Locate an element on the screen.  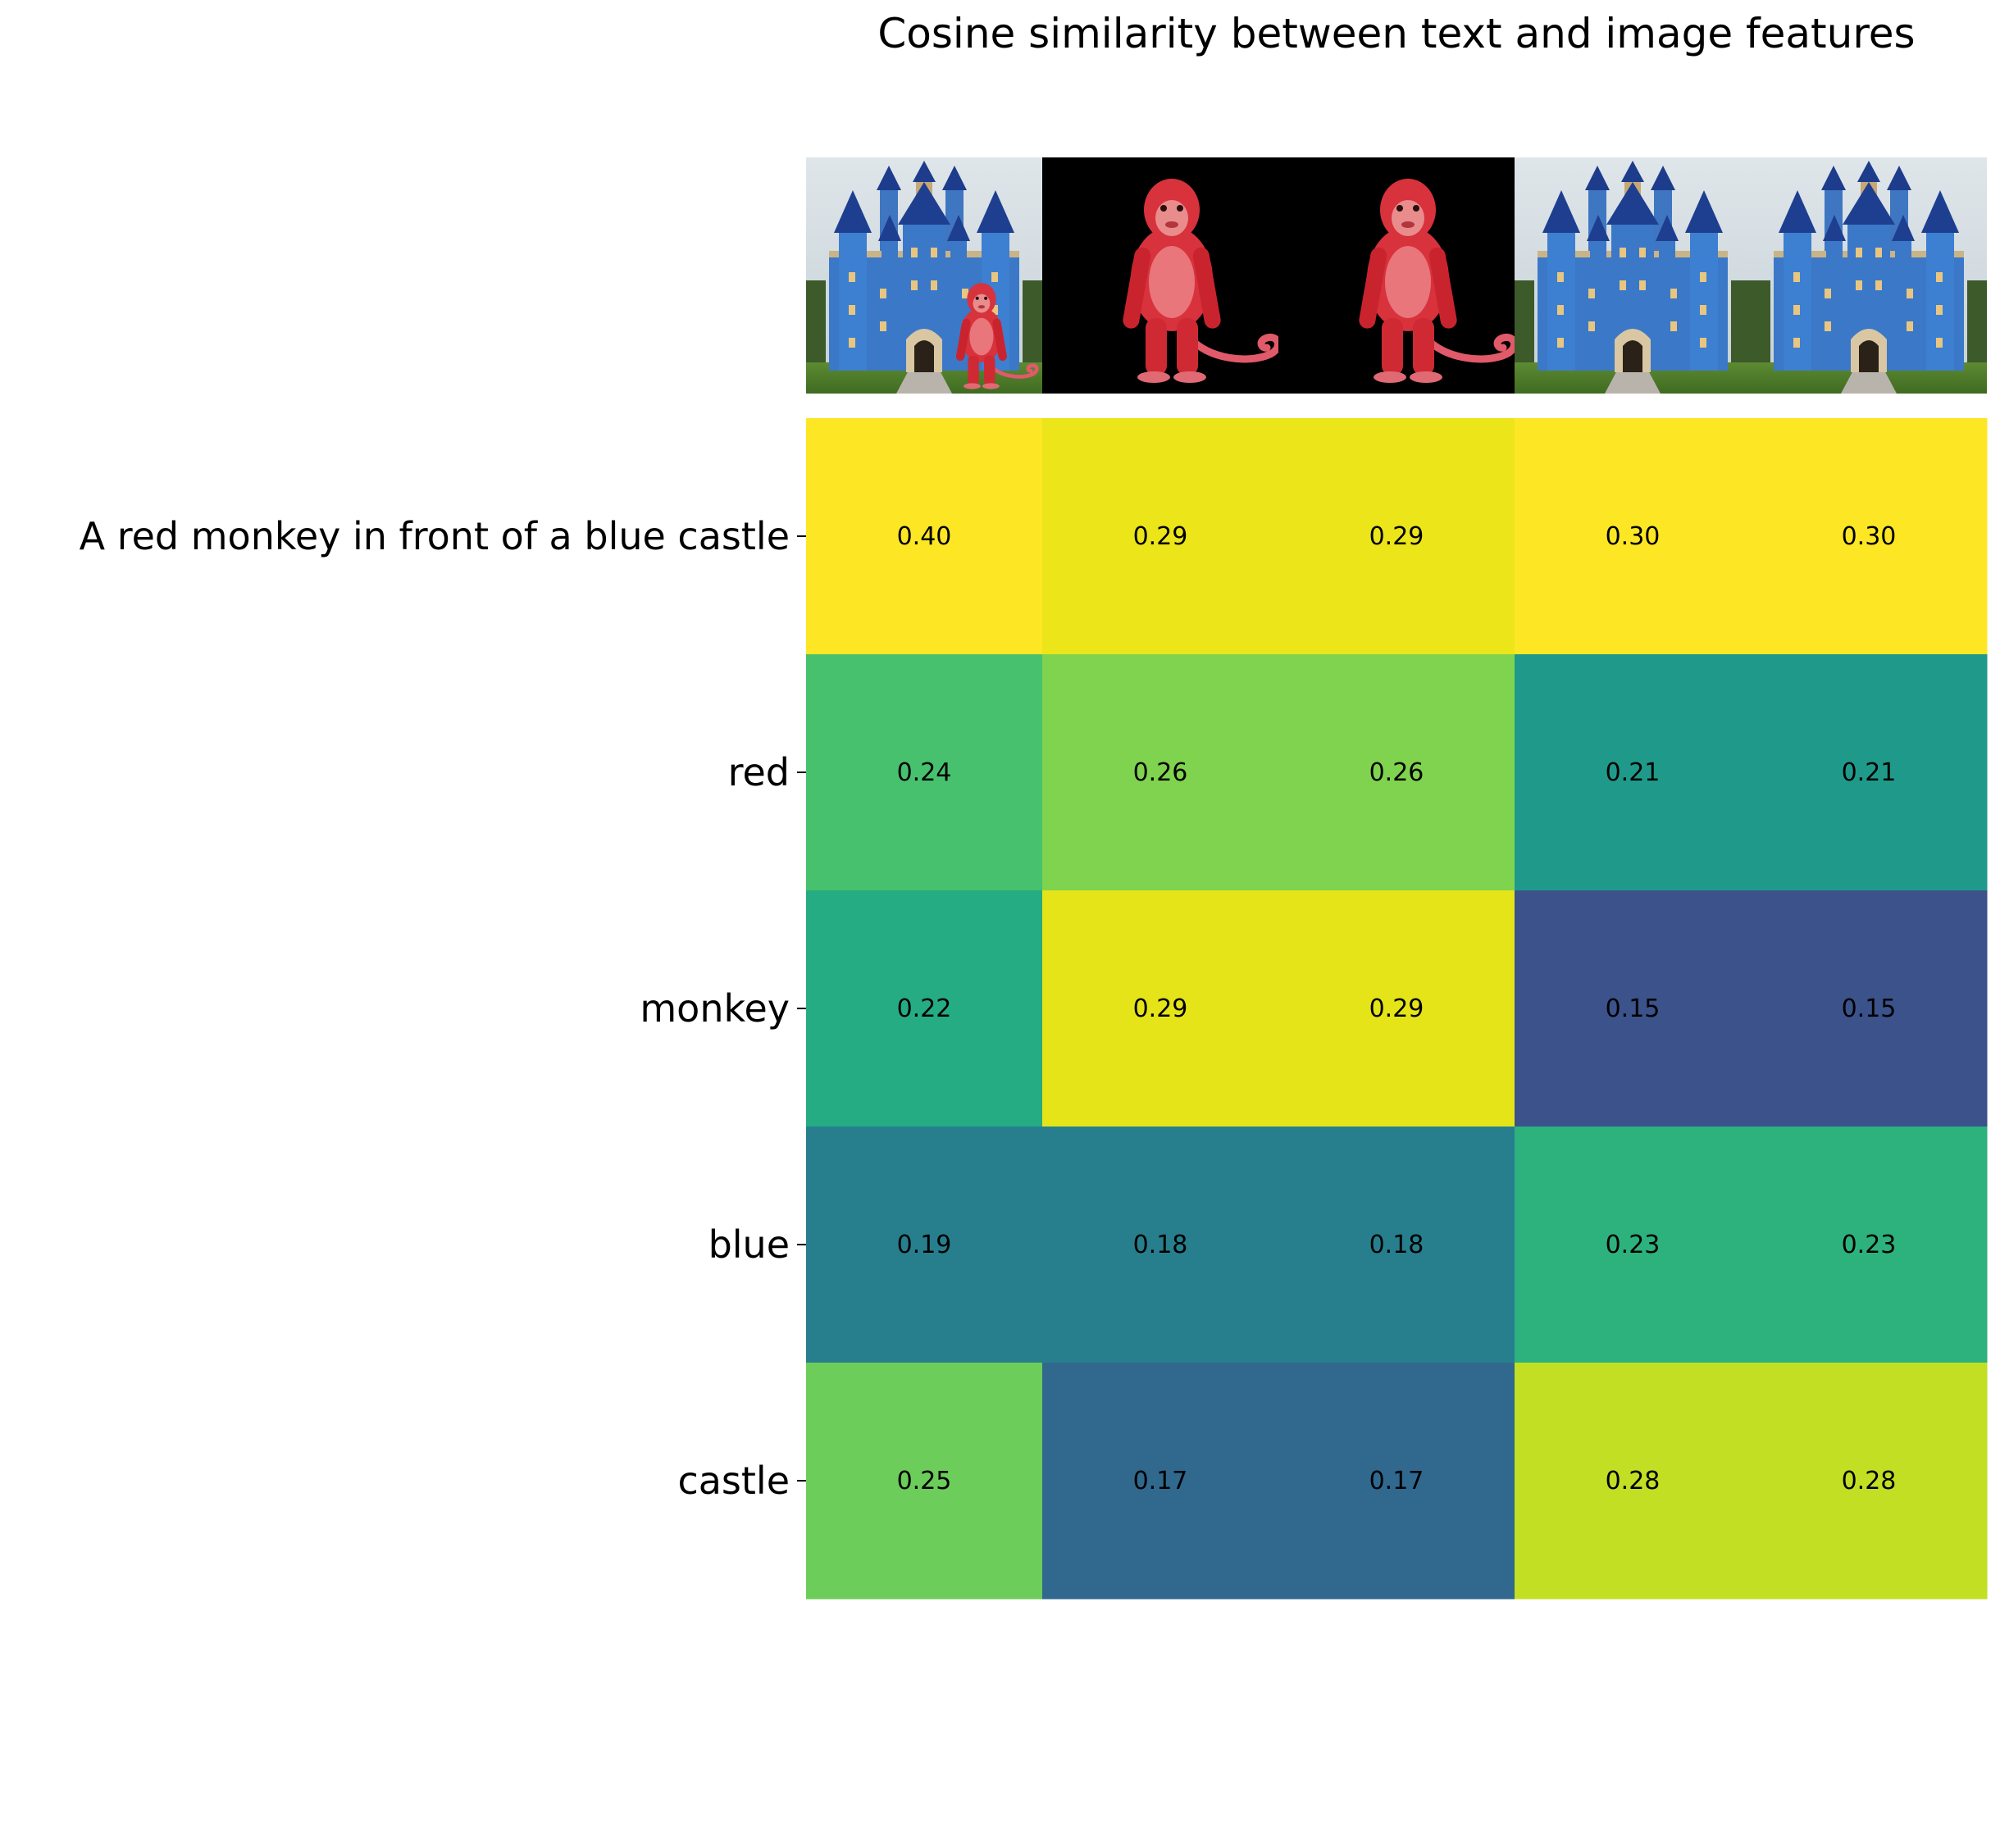
y-tick-label: blue is located at coordinates (749, 1244).